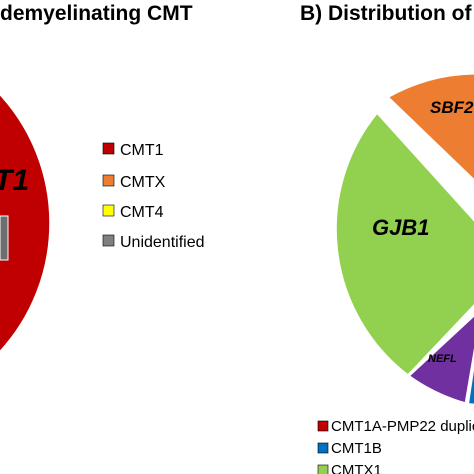 The width and height of the screenshot is (474, 474). I want to click on legend-a-label-cmt1: CMT1, so click(142, 150).